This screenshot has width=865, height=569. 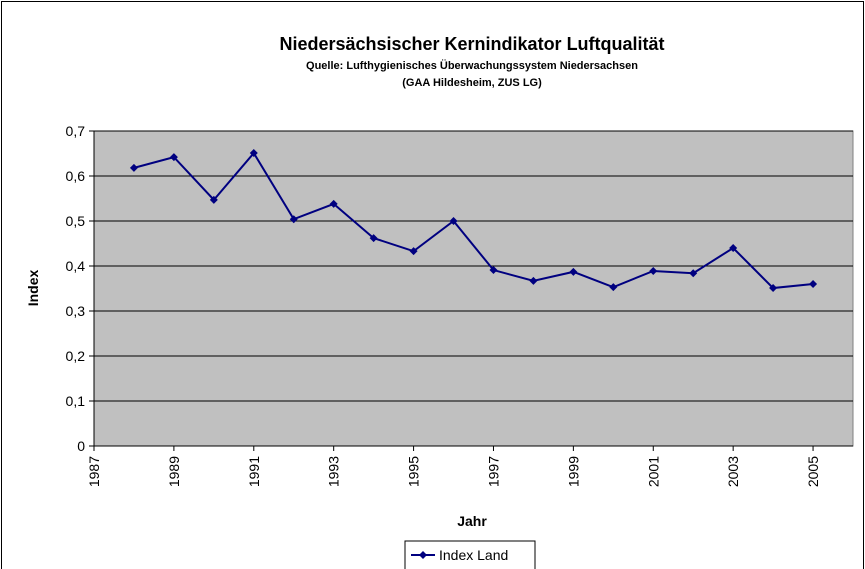 I want to click on x-tick-label: 1987, so click(x=94, y=471).